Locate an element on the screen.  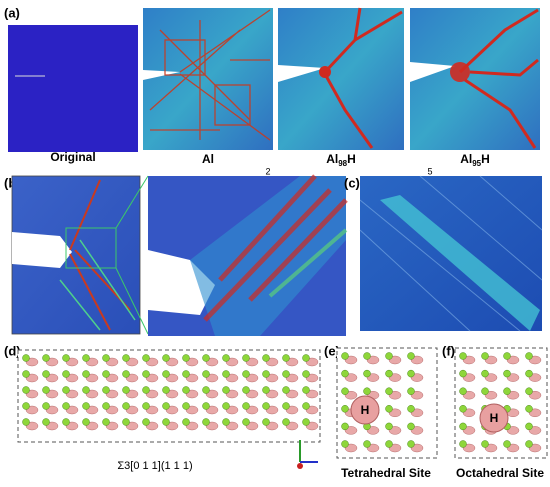
boundary-label: Σ3[0 1 1](1 1 1) is located at coordinates (154, 466).